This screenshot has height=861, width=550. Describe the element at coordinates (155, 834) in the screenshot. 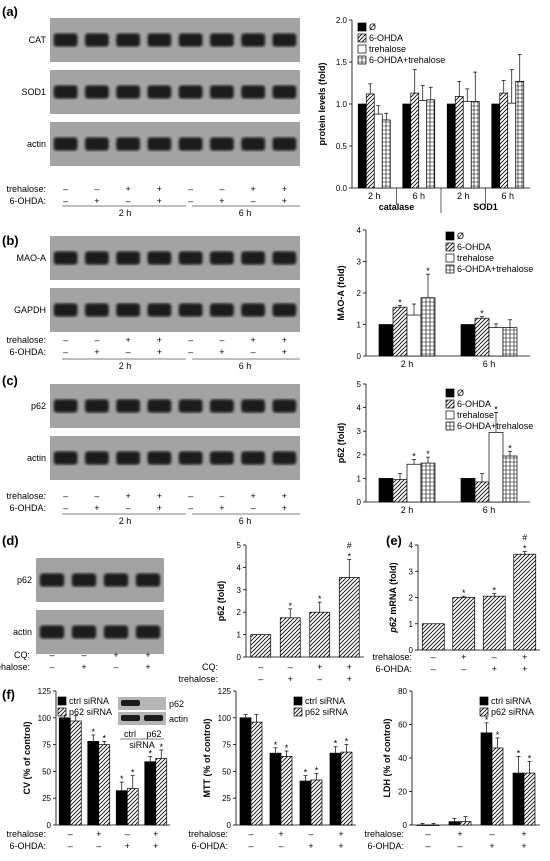

I see `f0-treat-mark: +` at that location.